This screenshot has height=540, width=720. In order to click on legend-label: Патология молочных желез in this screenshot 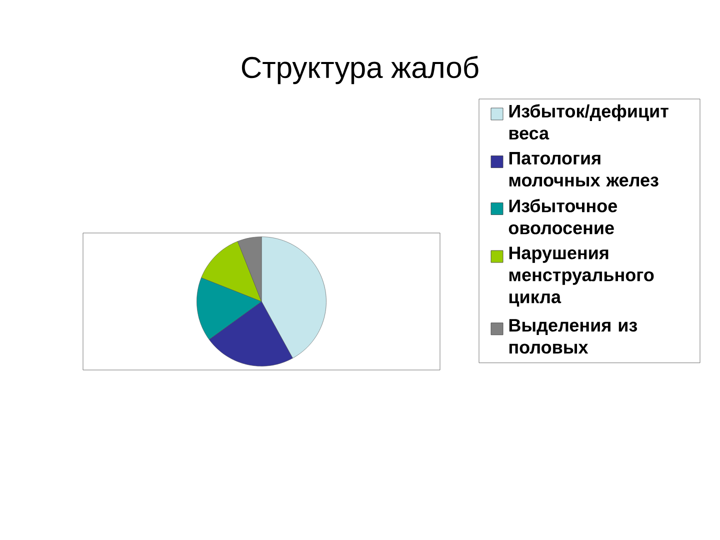, I will do `click(583, 169)`.